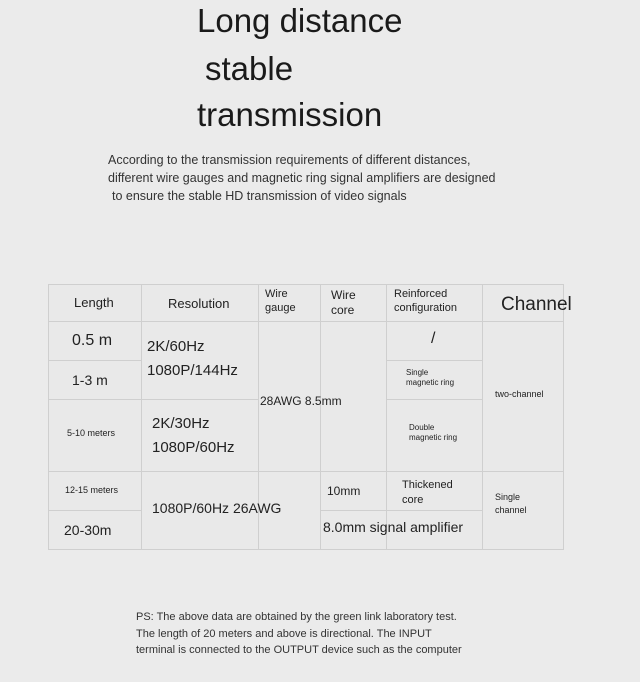 The height and width of the screenshot is (682, 640). What do you see at coordinates (433, 338) in the screenshot?
I see `reinforced-cell: /` at bounding box center [433, 338].